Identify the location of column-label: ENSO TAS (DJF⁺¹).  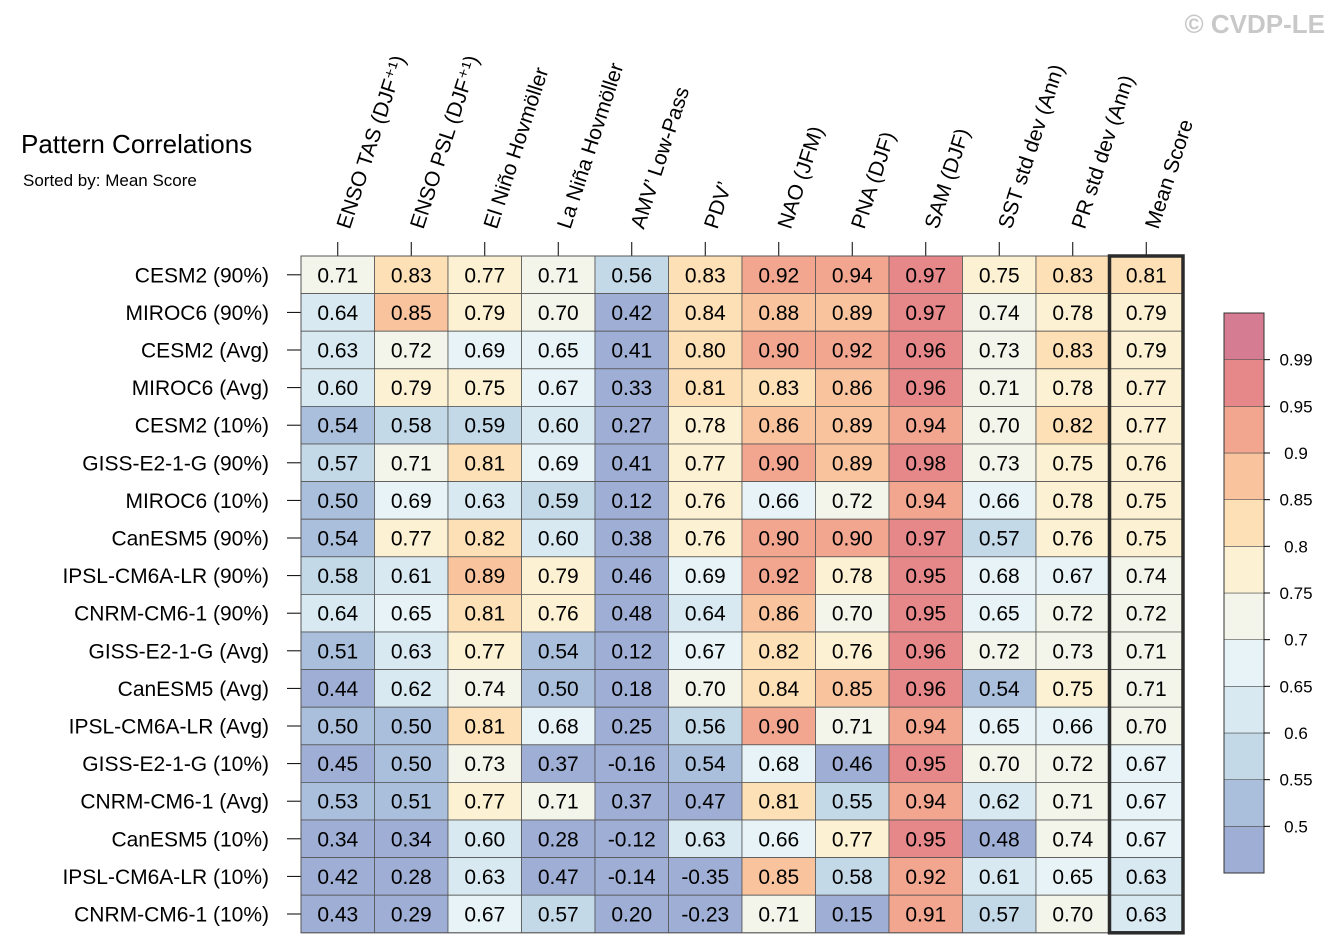
(372, 142).